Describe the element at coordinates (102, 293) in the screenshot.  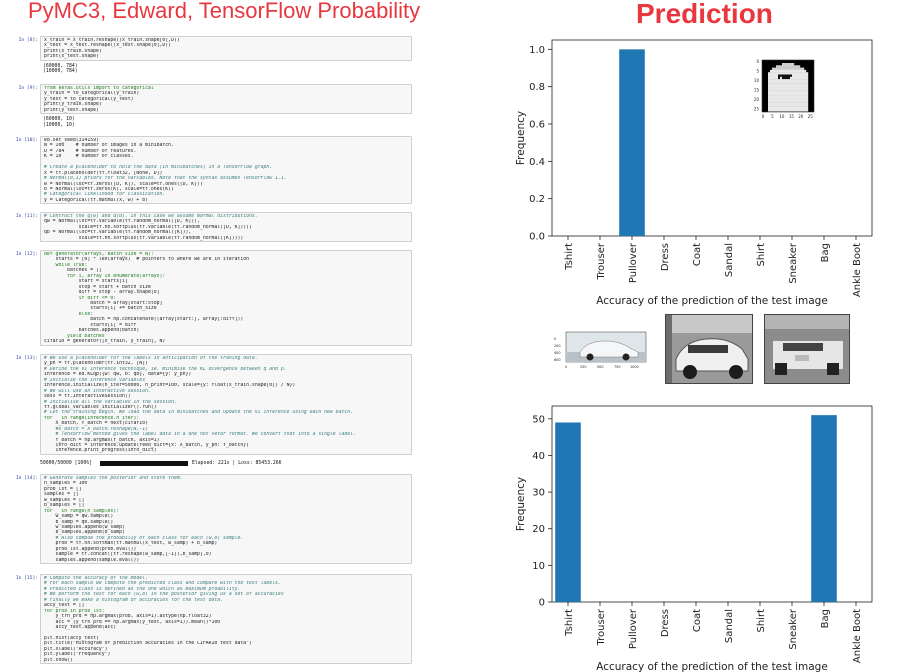
I see `code-line: diff = stop - array.shape[0]` at that location.